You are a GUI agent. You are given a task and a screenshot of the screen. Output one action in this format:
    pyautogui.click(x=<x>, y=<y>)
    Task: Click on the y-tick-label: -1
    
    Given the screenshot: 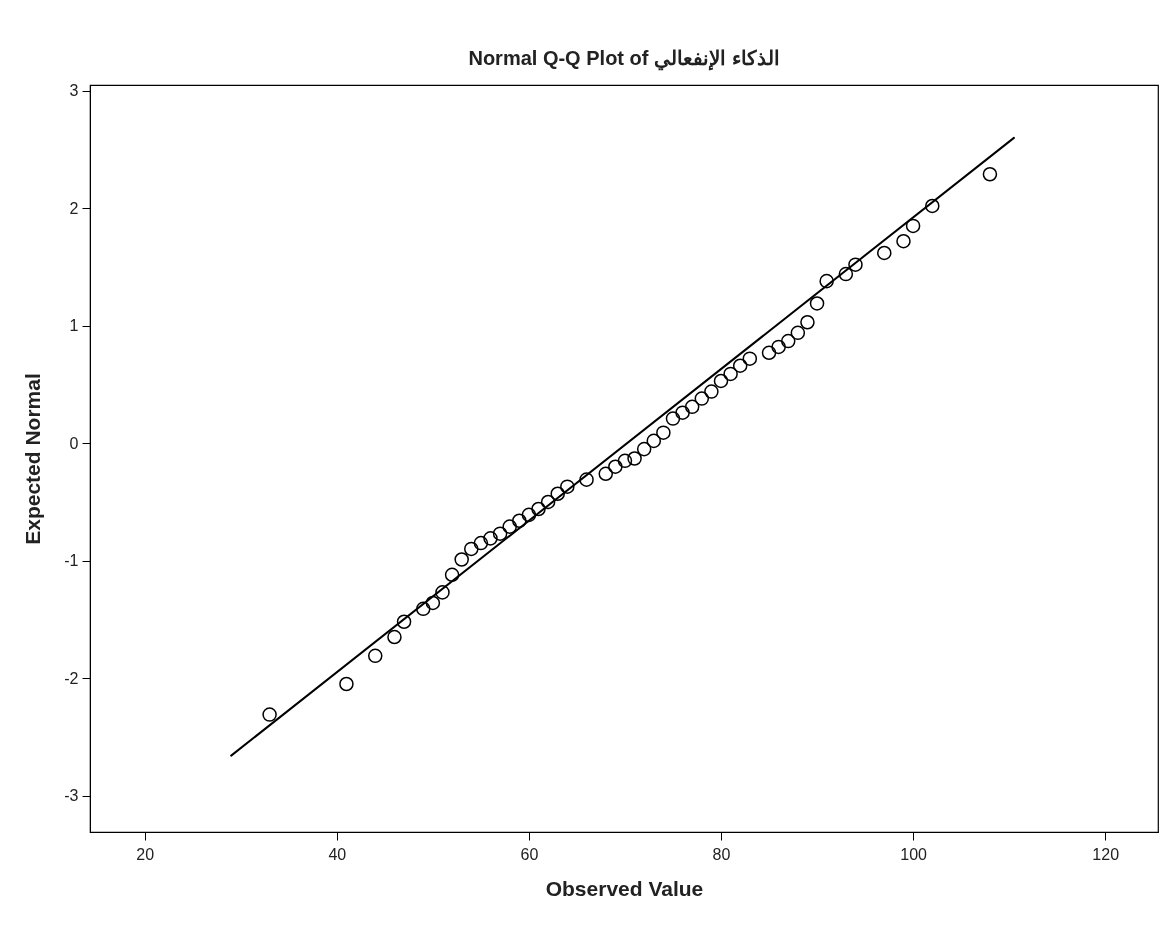 What is the action you would take?
    pyautogui.click(x=71, y=561)
    